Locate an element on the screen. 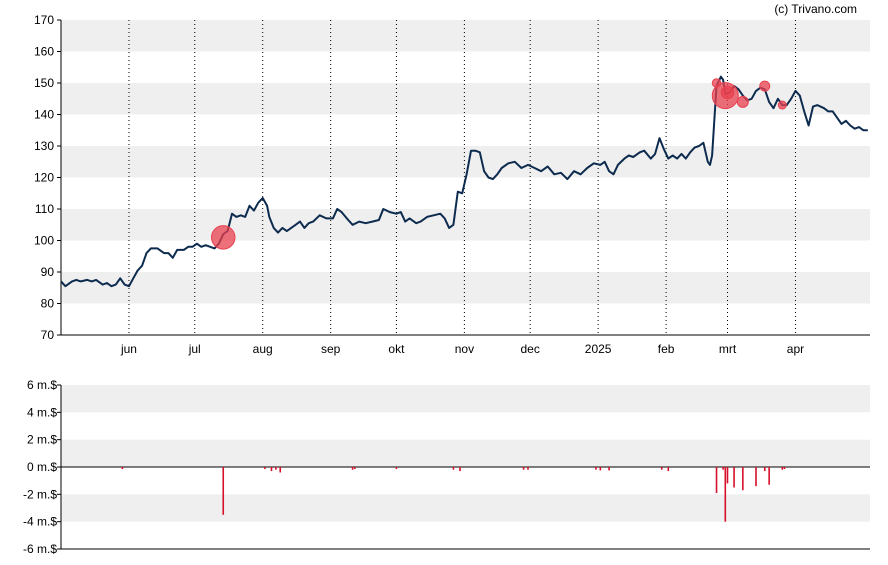 This screenshot has height=565, width=888. x-tick-label: okt is located at coordinates (396, 349).